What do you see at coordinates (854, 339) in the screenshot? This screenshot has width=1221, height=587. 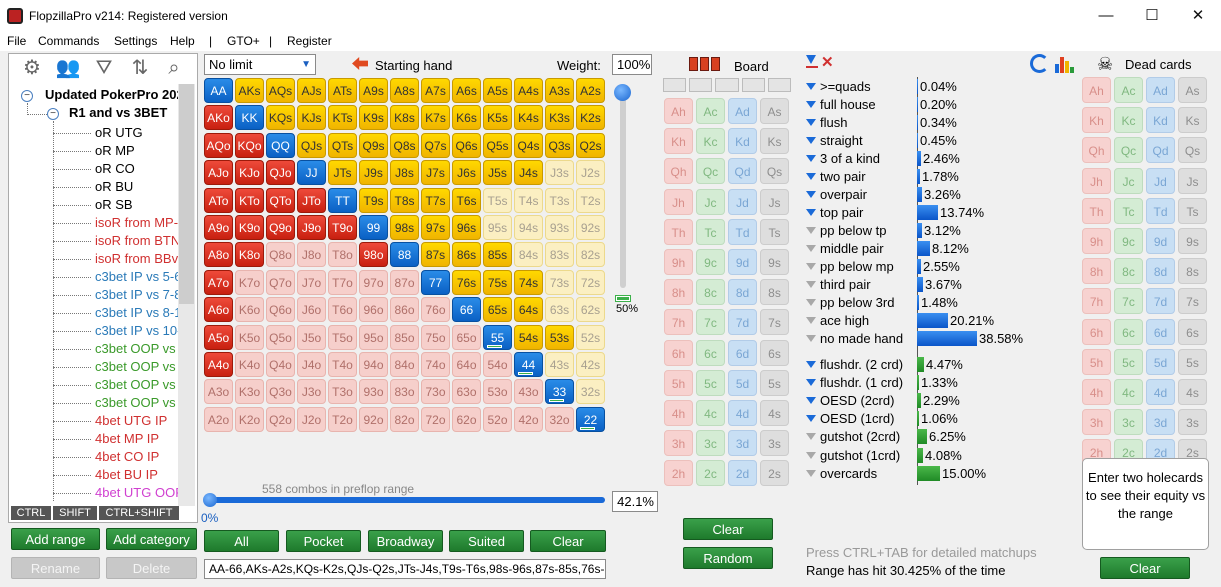 I see `stat-row: no made hand` at bounding box center [854, 339].